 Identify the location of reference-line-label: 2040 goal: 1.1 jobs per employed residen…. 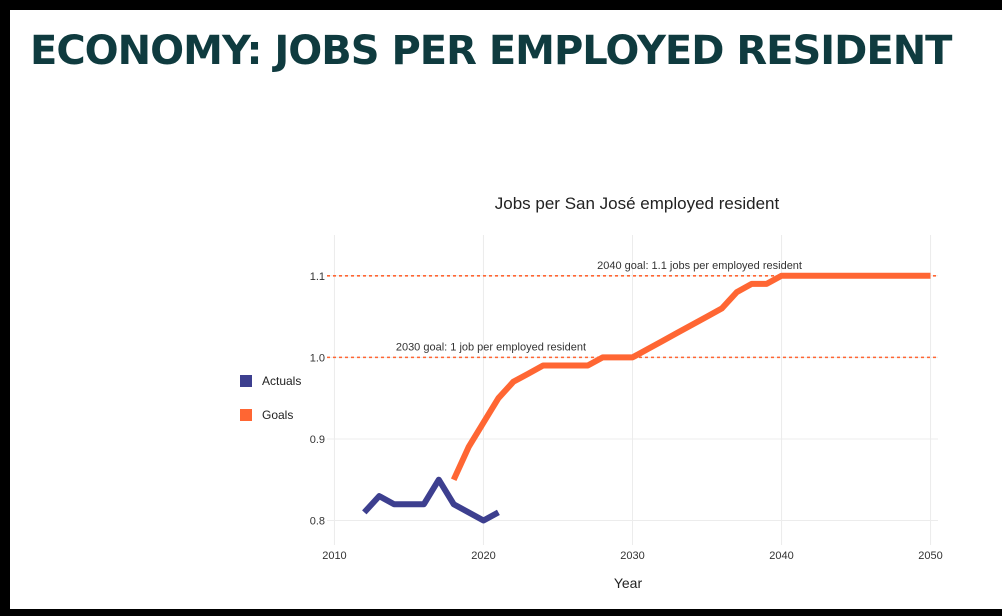
(699, 266).